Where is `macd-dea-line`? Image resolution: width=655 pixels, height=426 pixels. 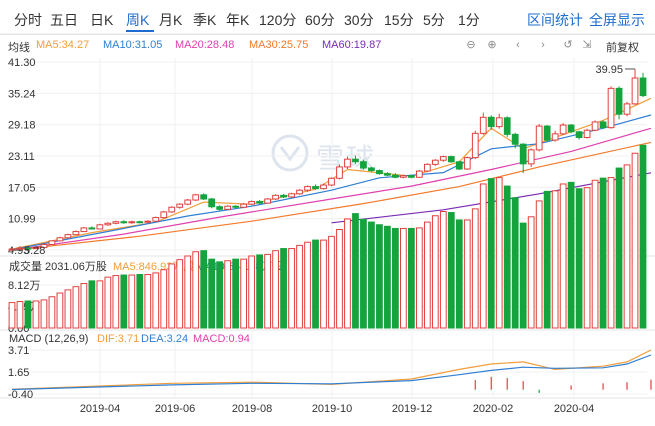
macd-dea-line is located at coordinates (331, 372).